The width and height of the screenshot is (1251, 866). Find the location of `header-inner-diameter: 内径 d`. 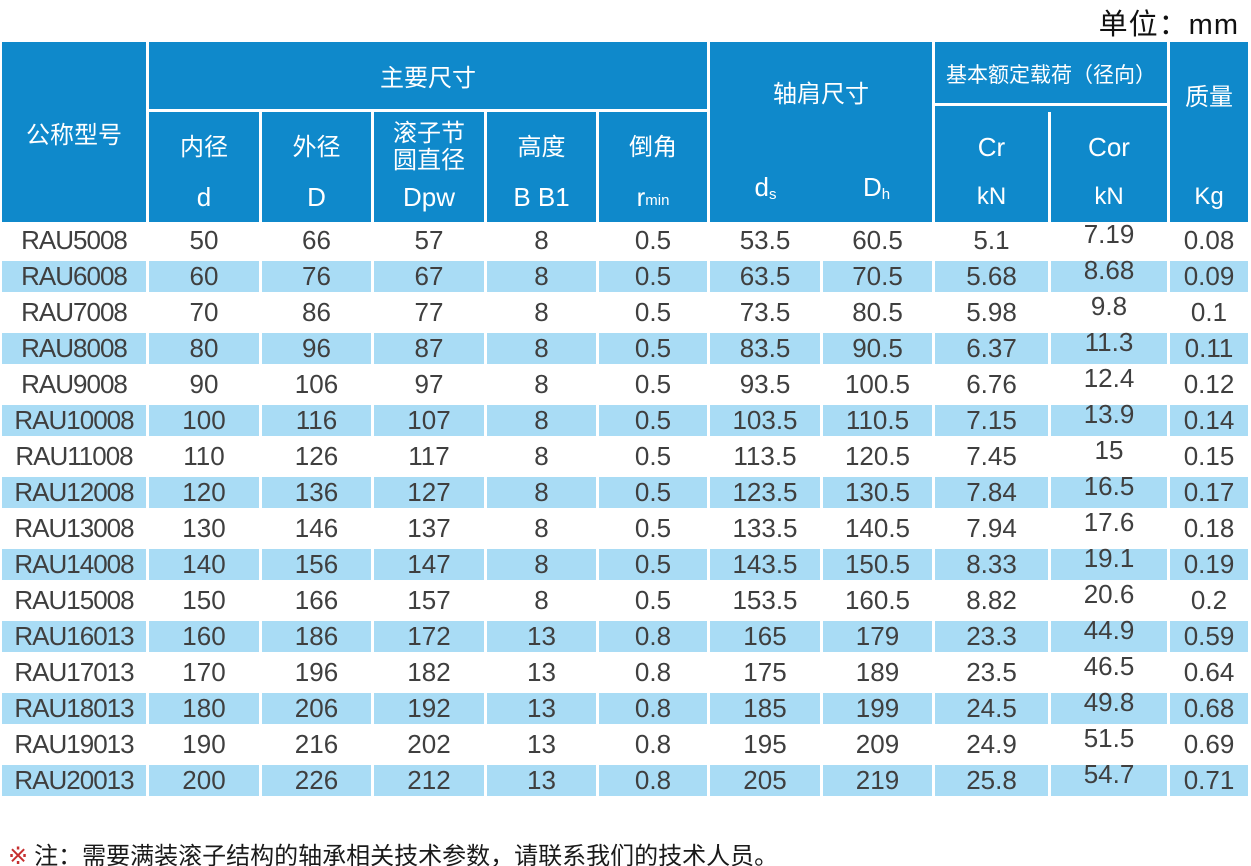

header-inner-diameter: 内径 d is located at coordinates (202, 167).